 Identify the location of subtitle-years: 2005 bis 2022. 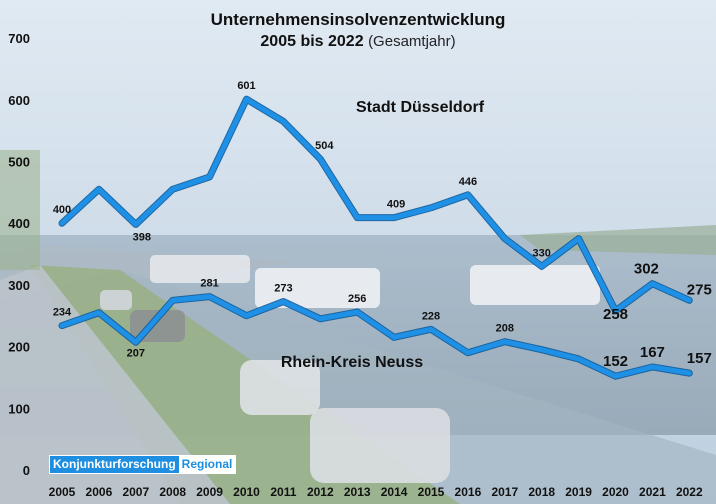
(312, 41).